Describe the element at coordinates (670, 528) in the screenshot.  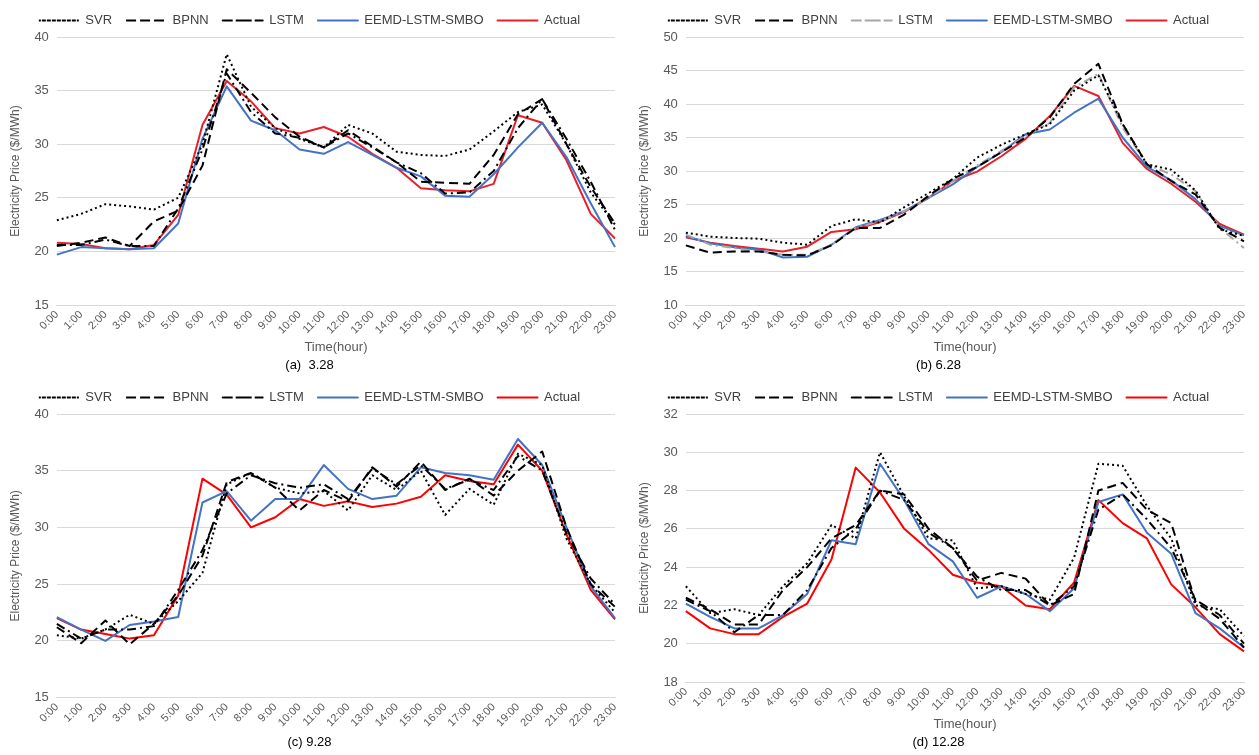
I see `y-tick-label: 26` at that location.